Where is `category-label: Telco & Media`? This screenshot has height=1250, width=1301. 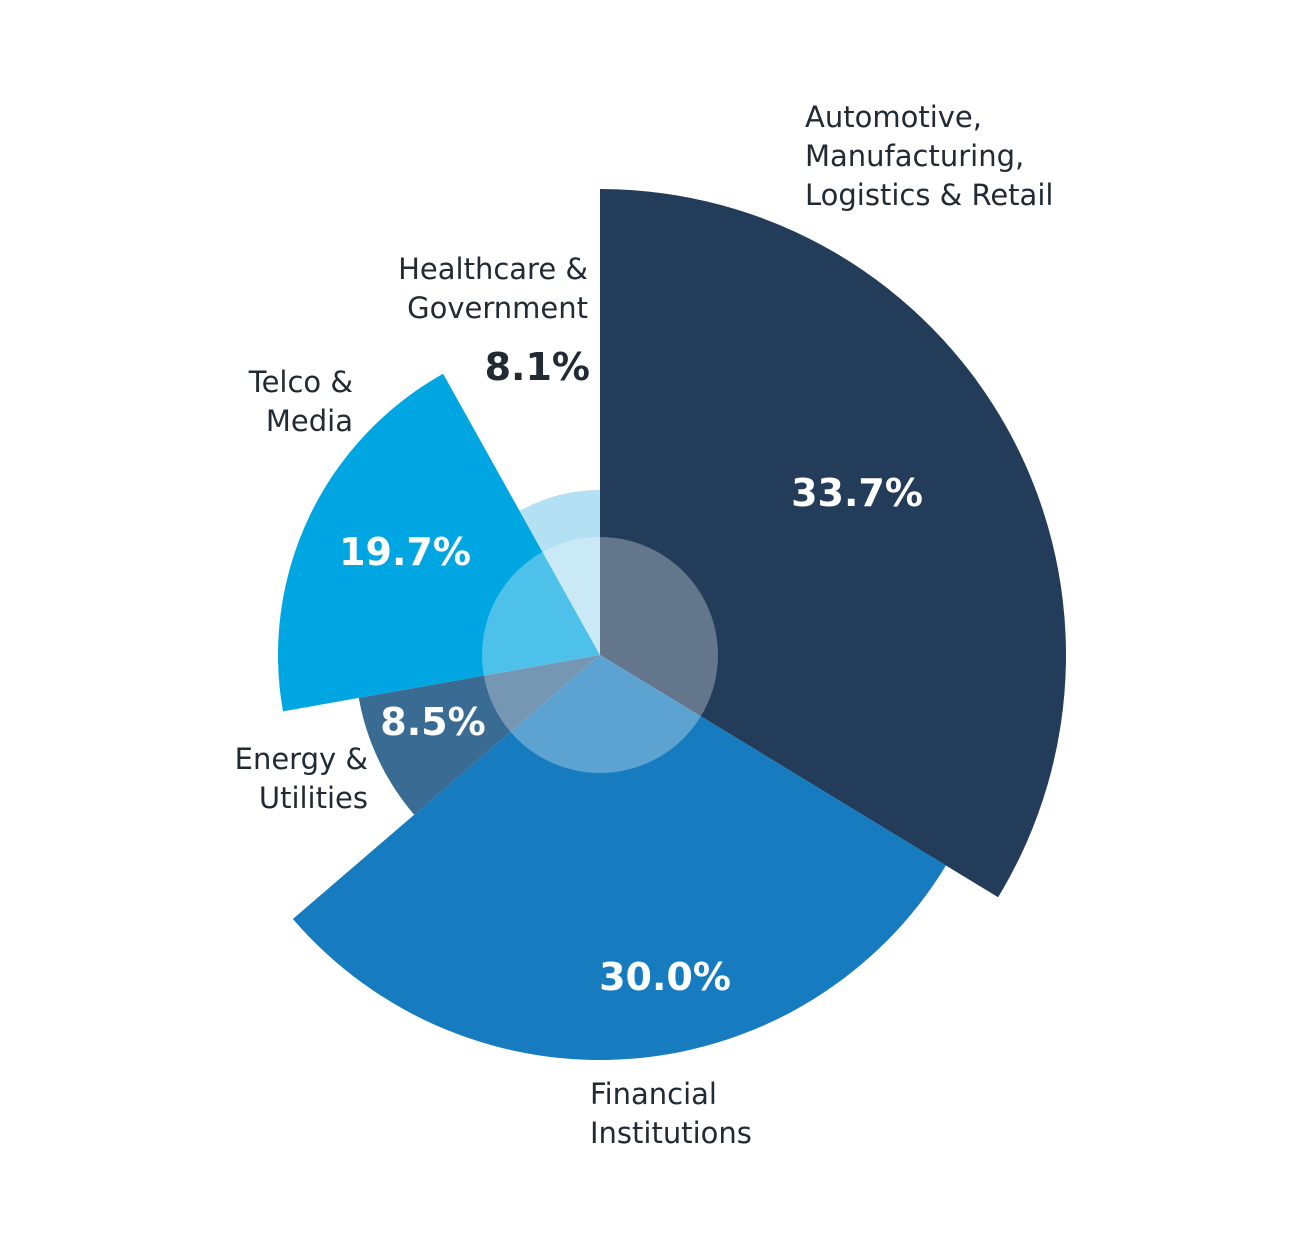
category-label: Telco & Media is located at coordinates (300, 401).